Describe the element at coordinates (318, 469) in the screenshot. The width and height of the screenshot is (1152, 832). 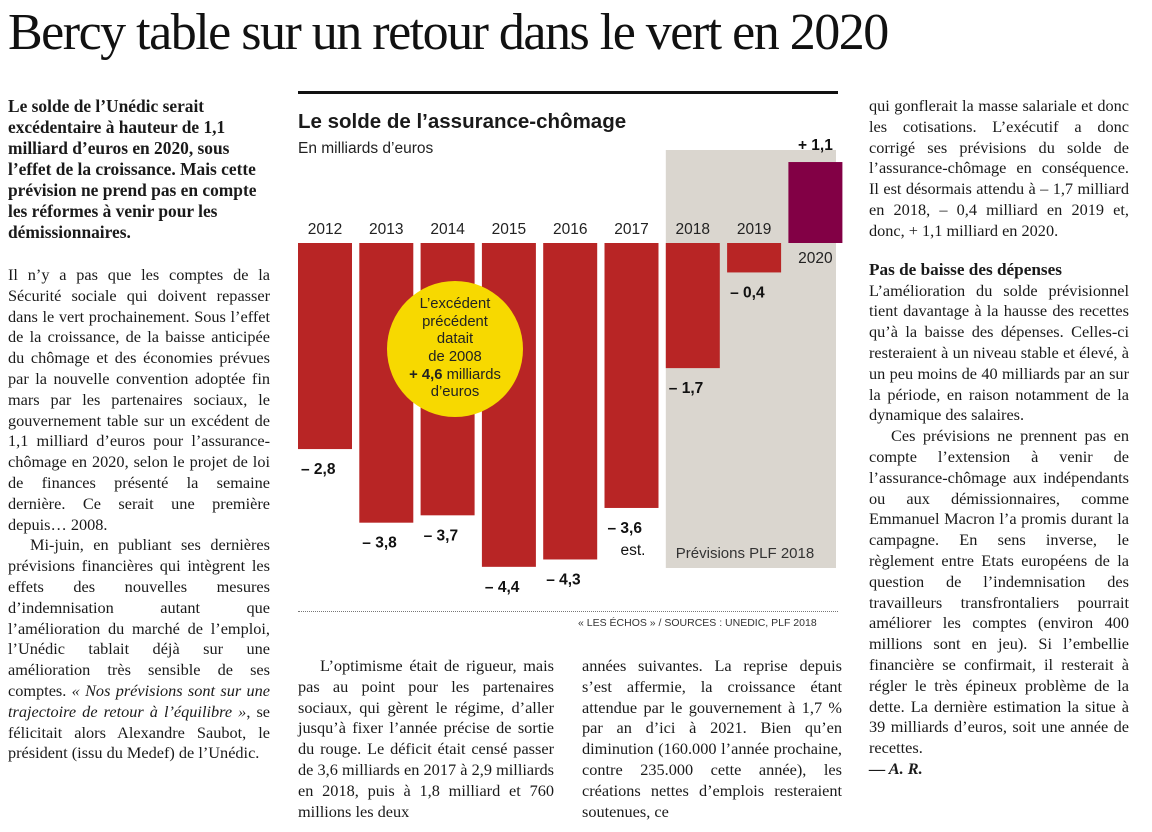
I see `value-label-2012: – 2,8` at that location.